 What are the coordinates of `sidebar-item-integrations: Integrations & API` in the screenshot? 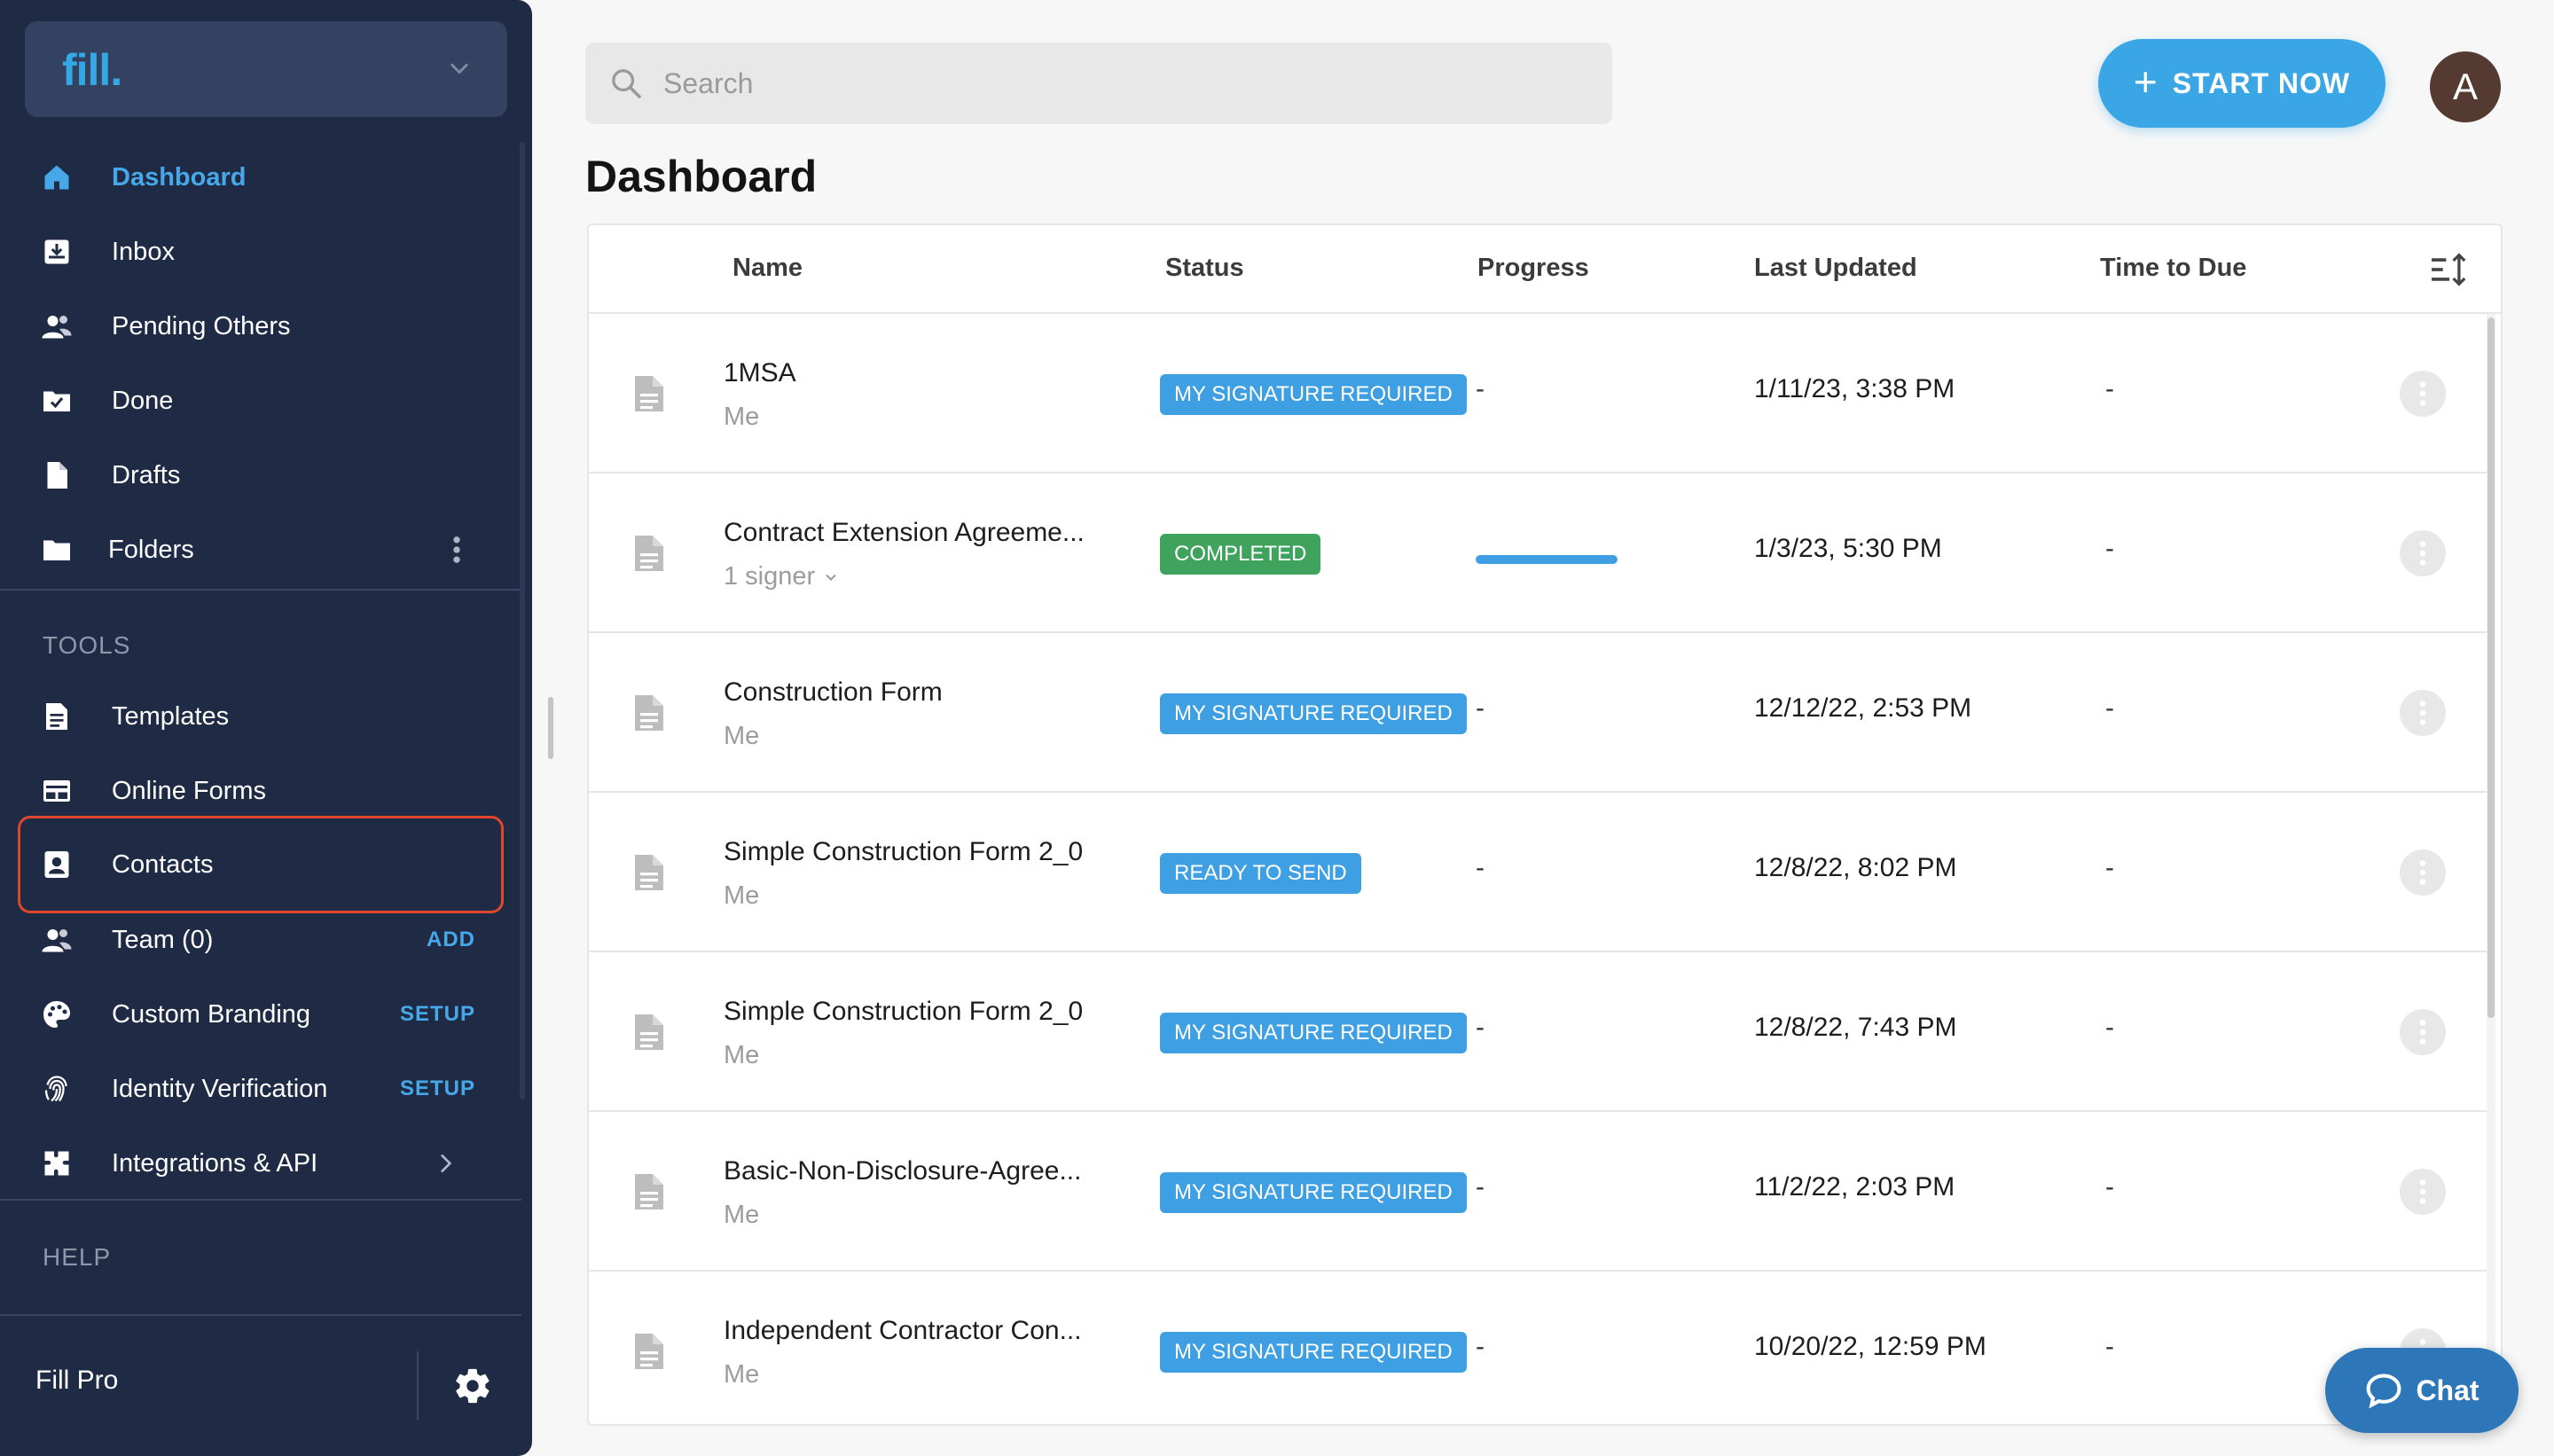 It's located at (261, 1163).